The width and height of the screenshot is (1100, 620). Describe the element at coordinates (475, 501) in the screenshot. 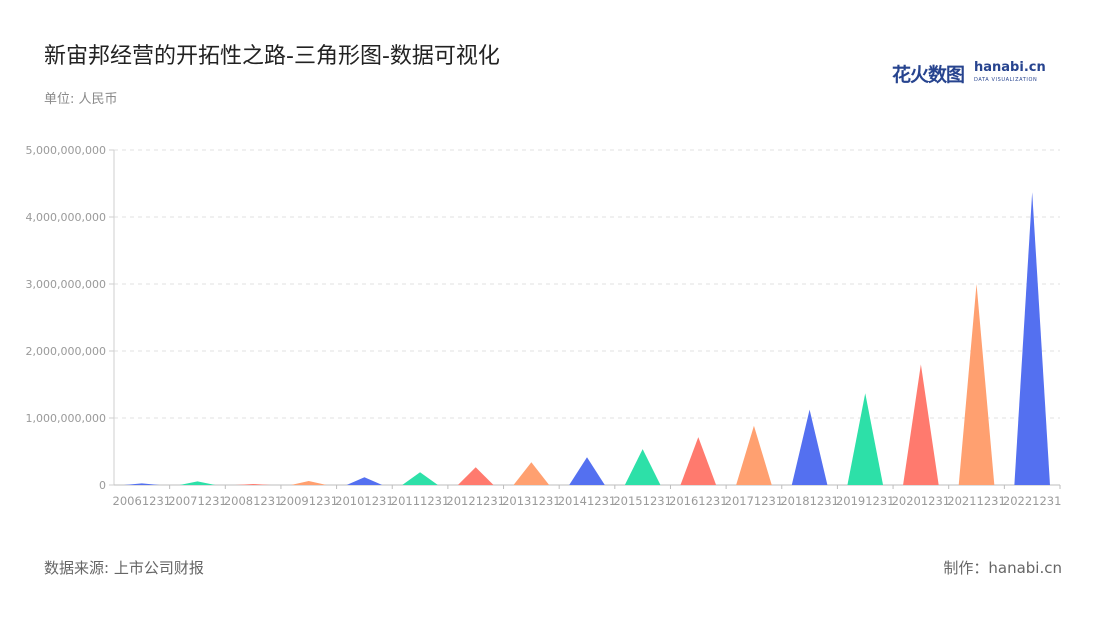

I see `x-tick-label: 20121231` at that location.